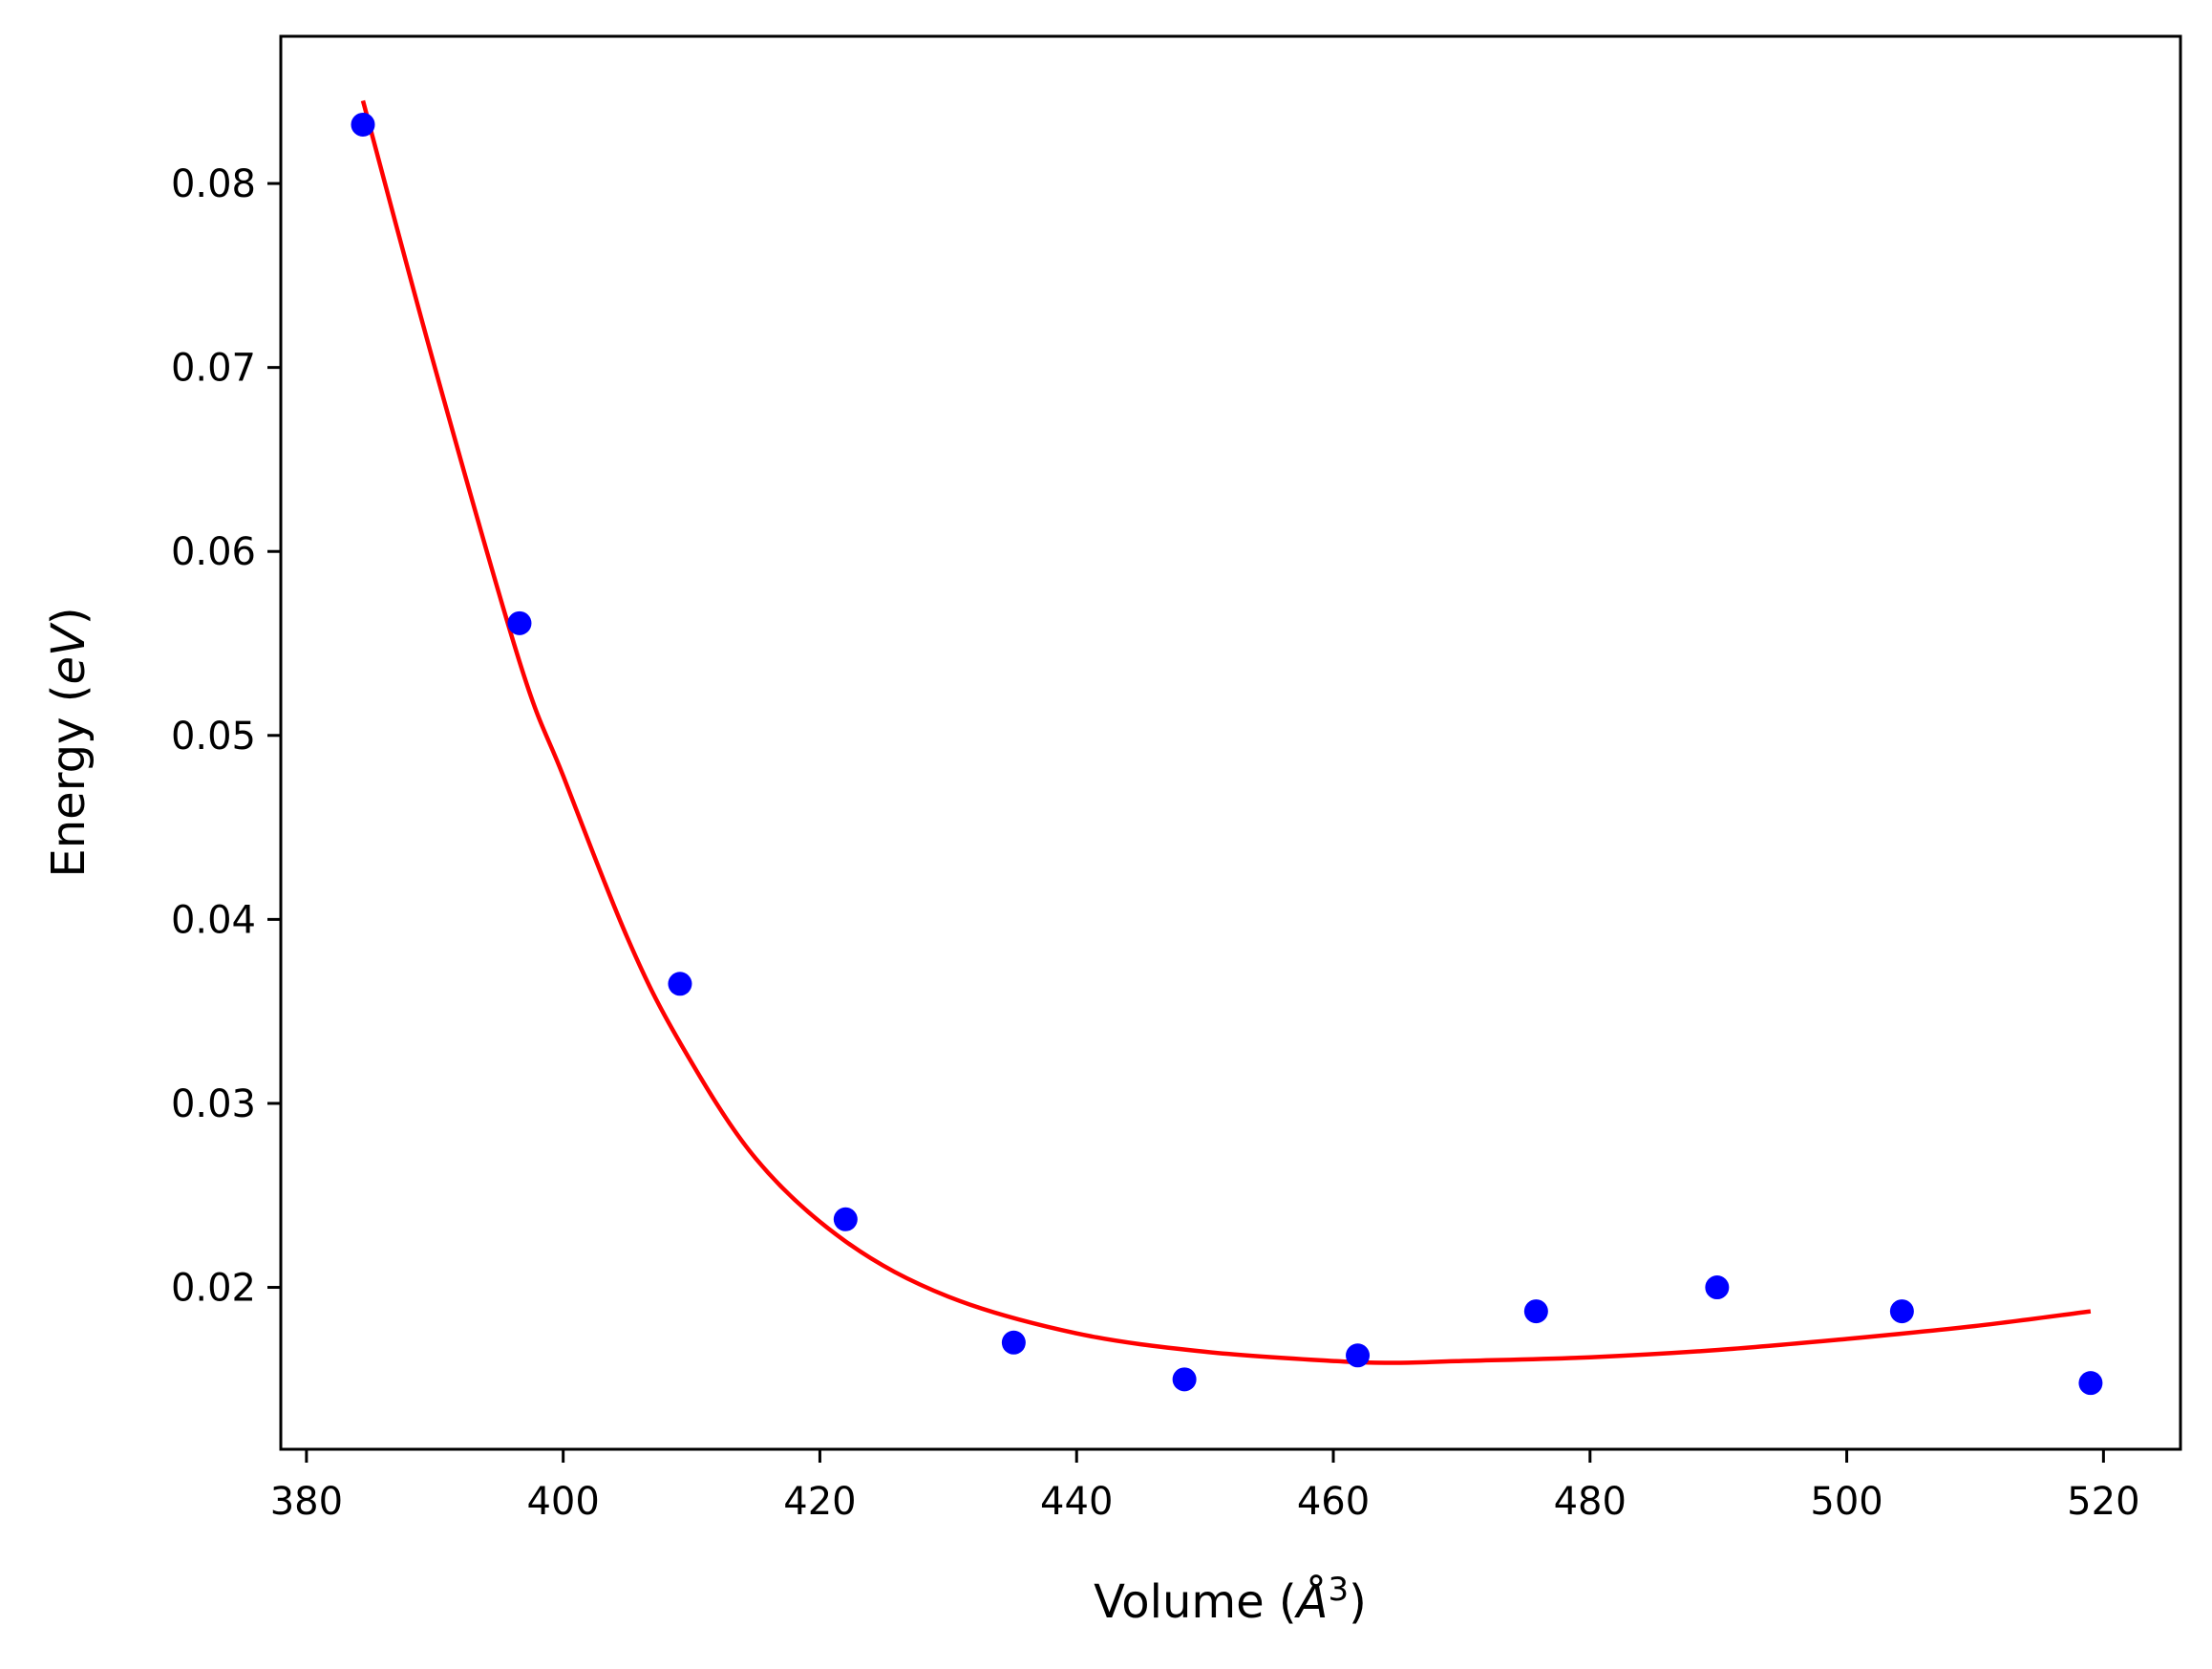 This screenshot has height=1669, width=2212. What do you see at coordinates (1230, 1600) in the screenshot?
I see `x-axis-title: Volume (Å3)` at bounding box center [1230, 1600].